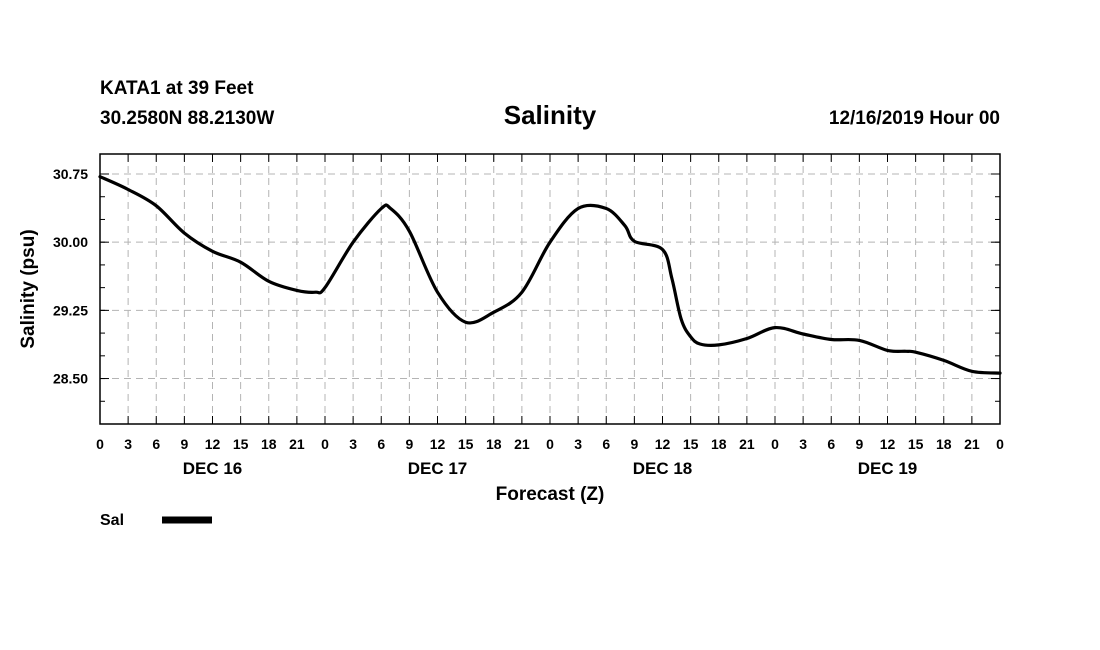 The image size is (1100, 650). What do you see at coordinates (28, 288) in the screenshot?
I see `y-axis-label: Salinity (psu)` at bounding box center [28, 288].